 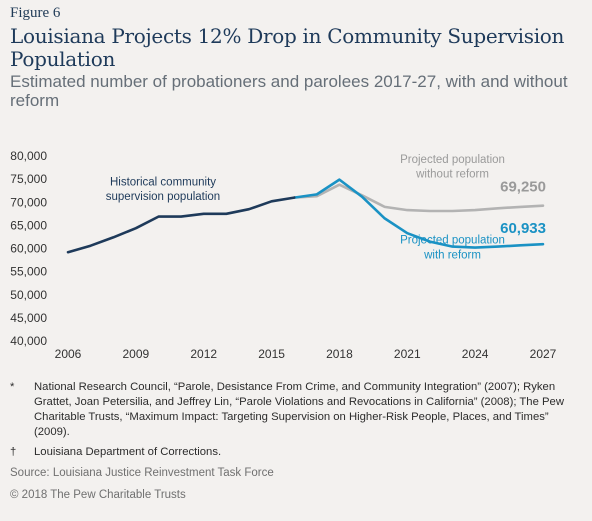 I want to click on y-tick-label: 75,000, so click(x=28, y=179).